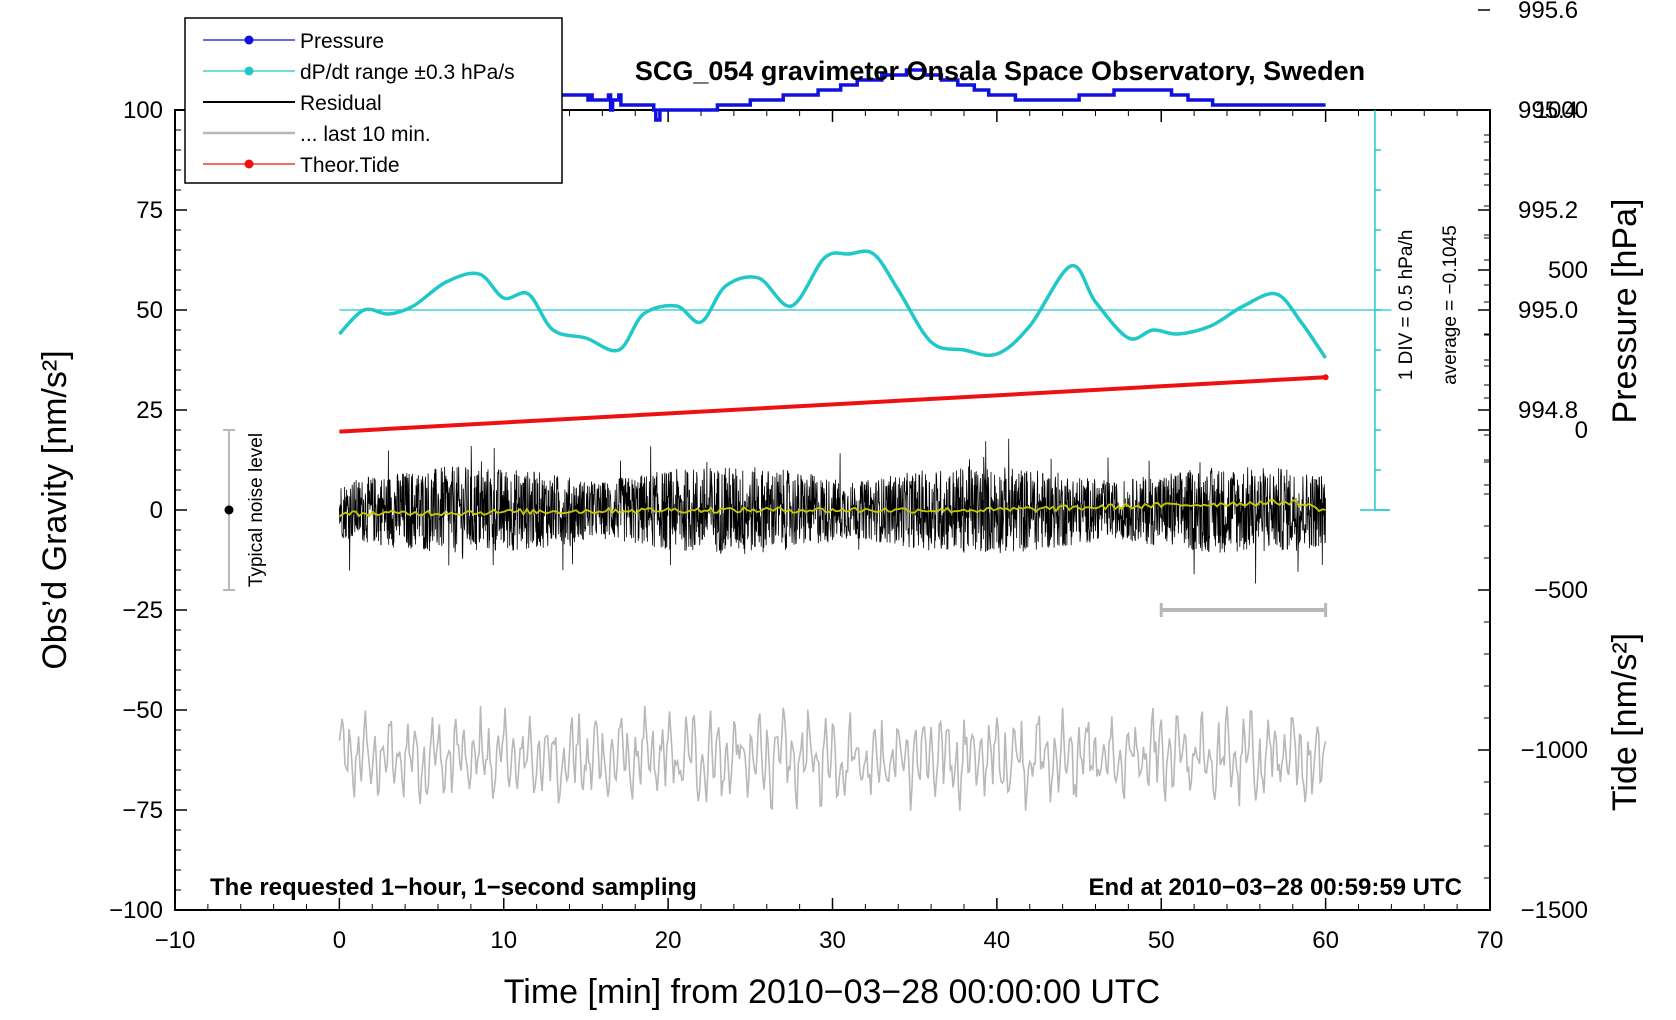 This screenshot has height=1020, width=1676. I want to click on x-tick-label: 50, so click(1161, 940).